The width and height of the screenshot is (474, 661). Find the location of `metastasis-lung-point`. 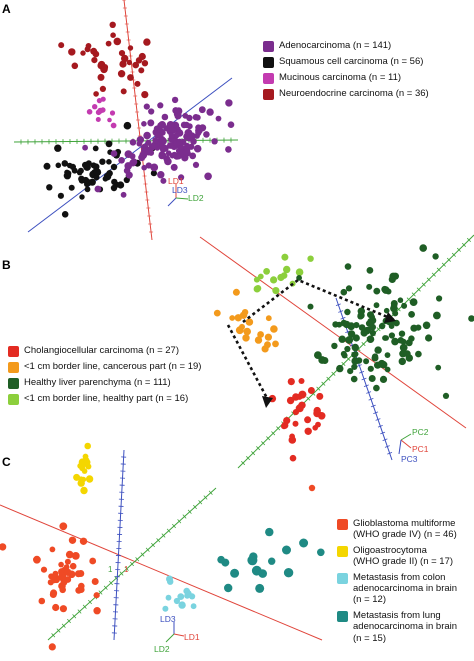

metastasis-lung-point is located at coordinates (321, 552).